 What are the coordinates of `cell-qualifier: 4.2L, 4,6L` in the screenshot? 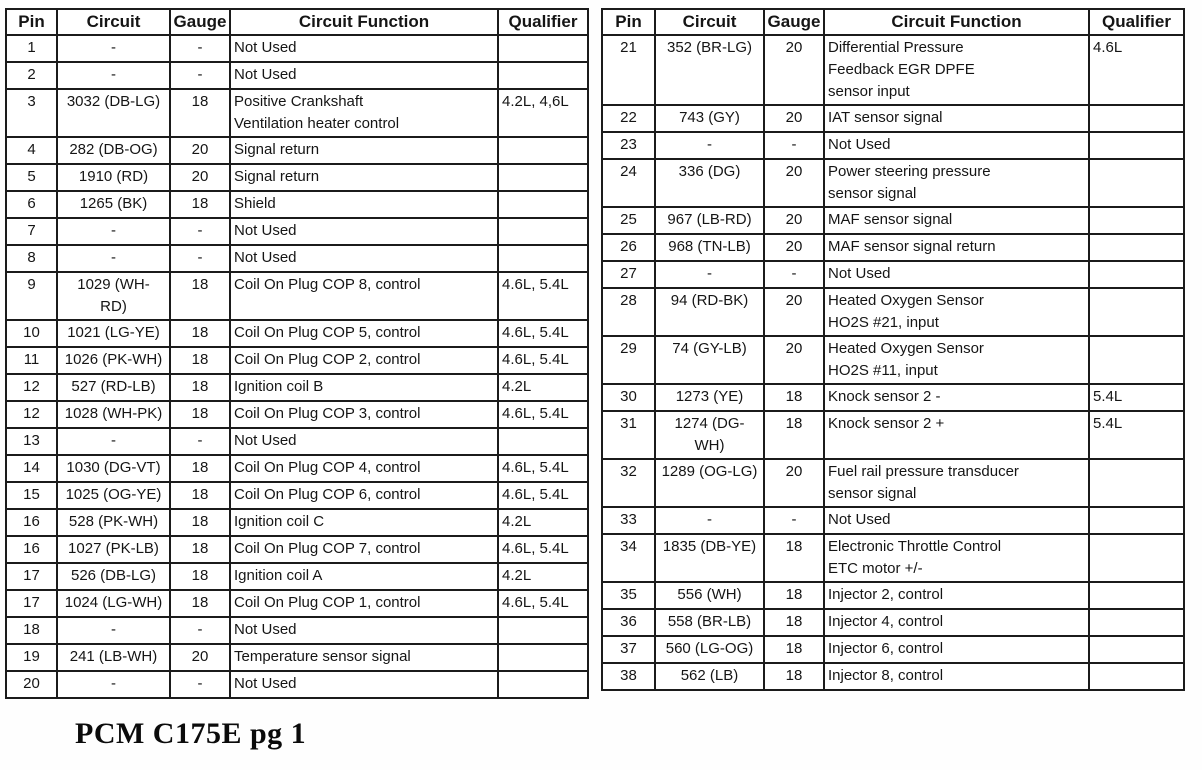 It's located at (543, 113).